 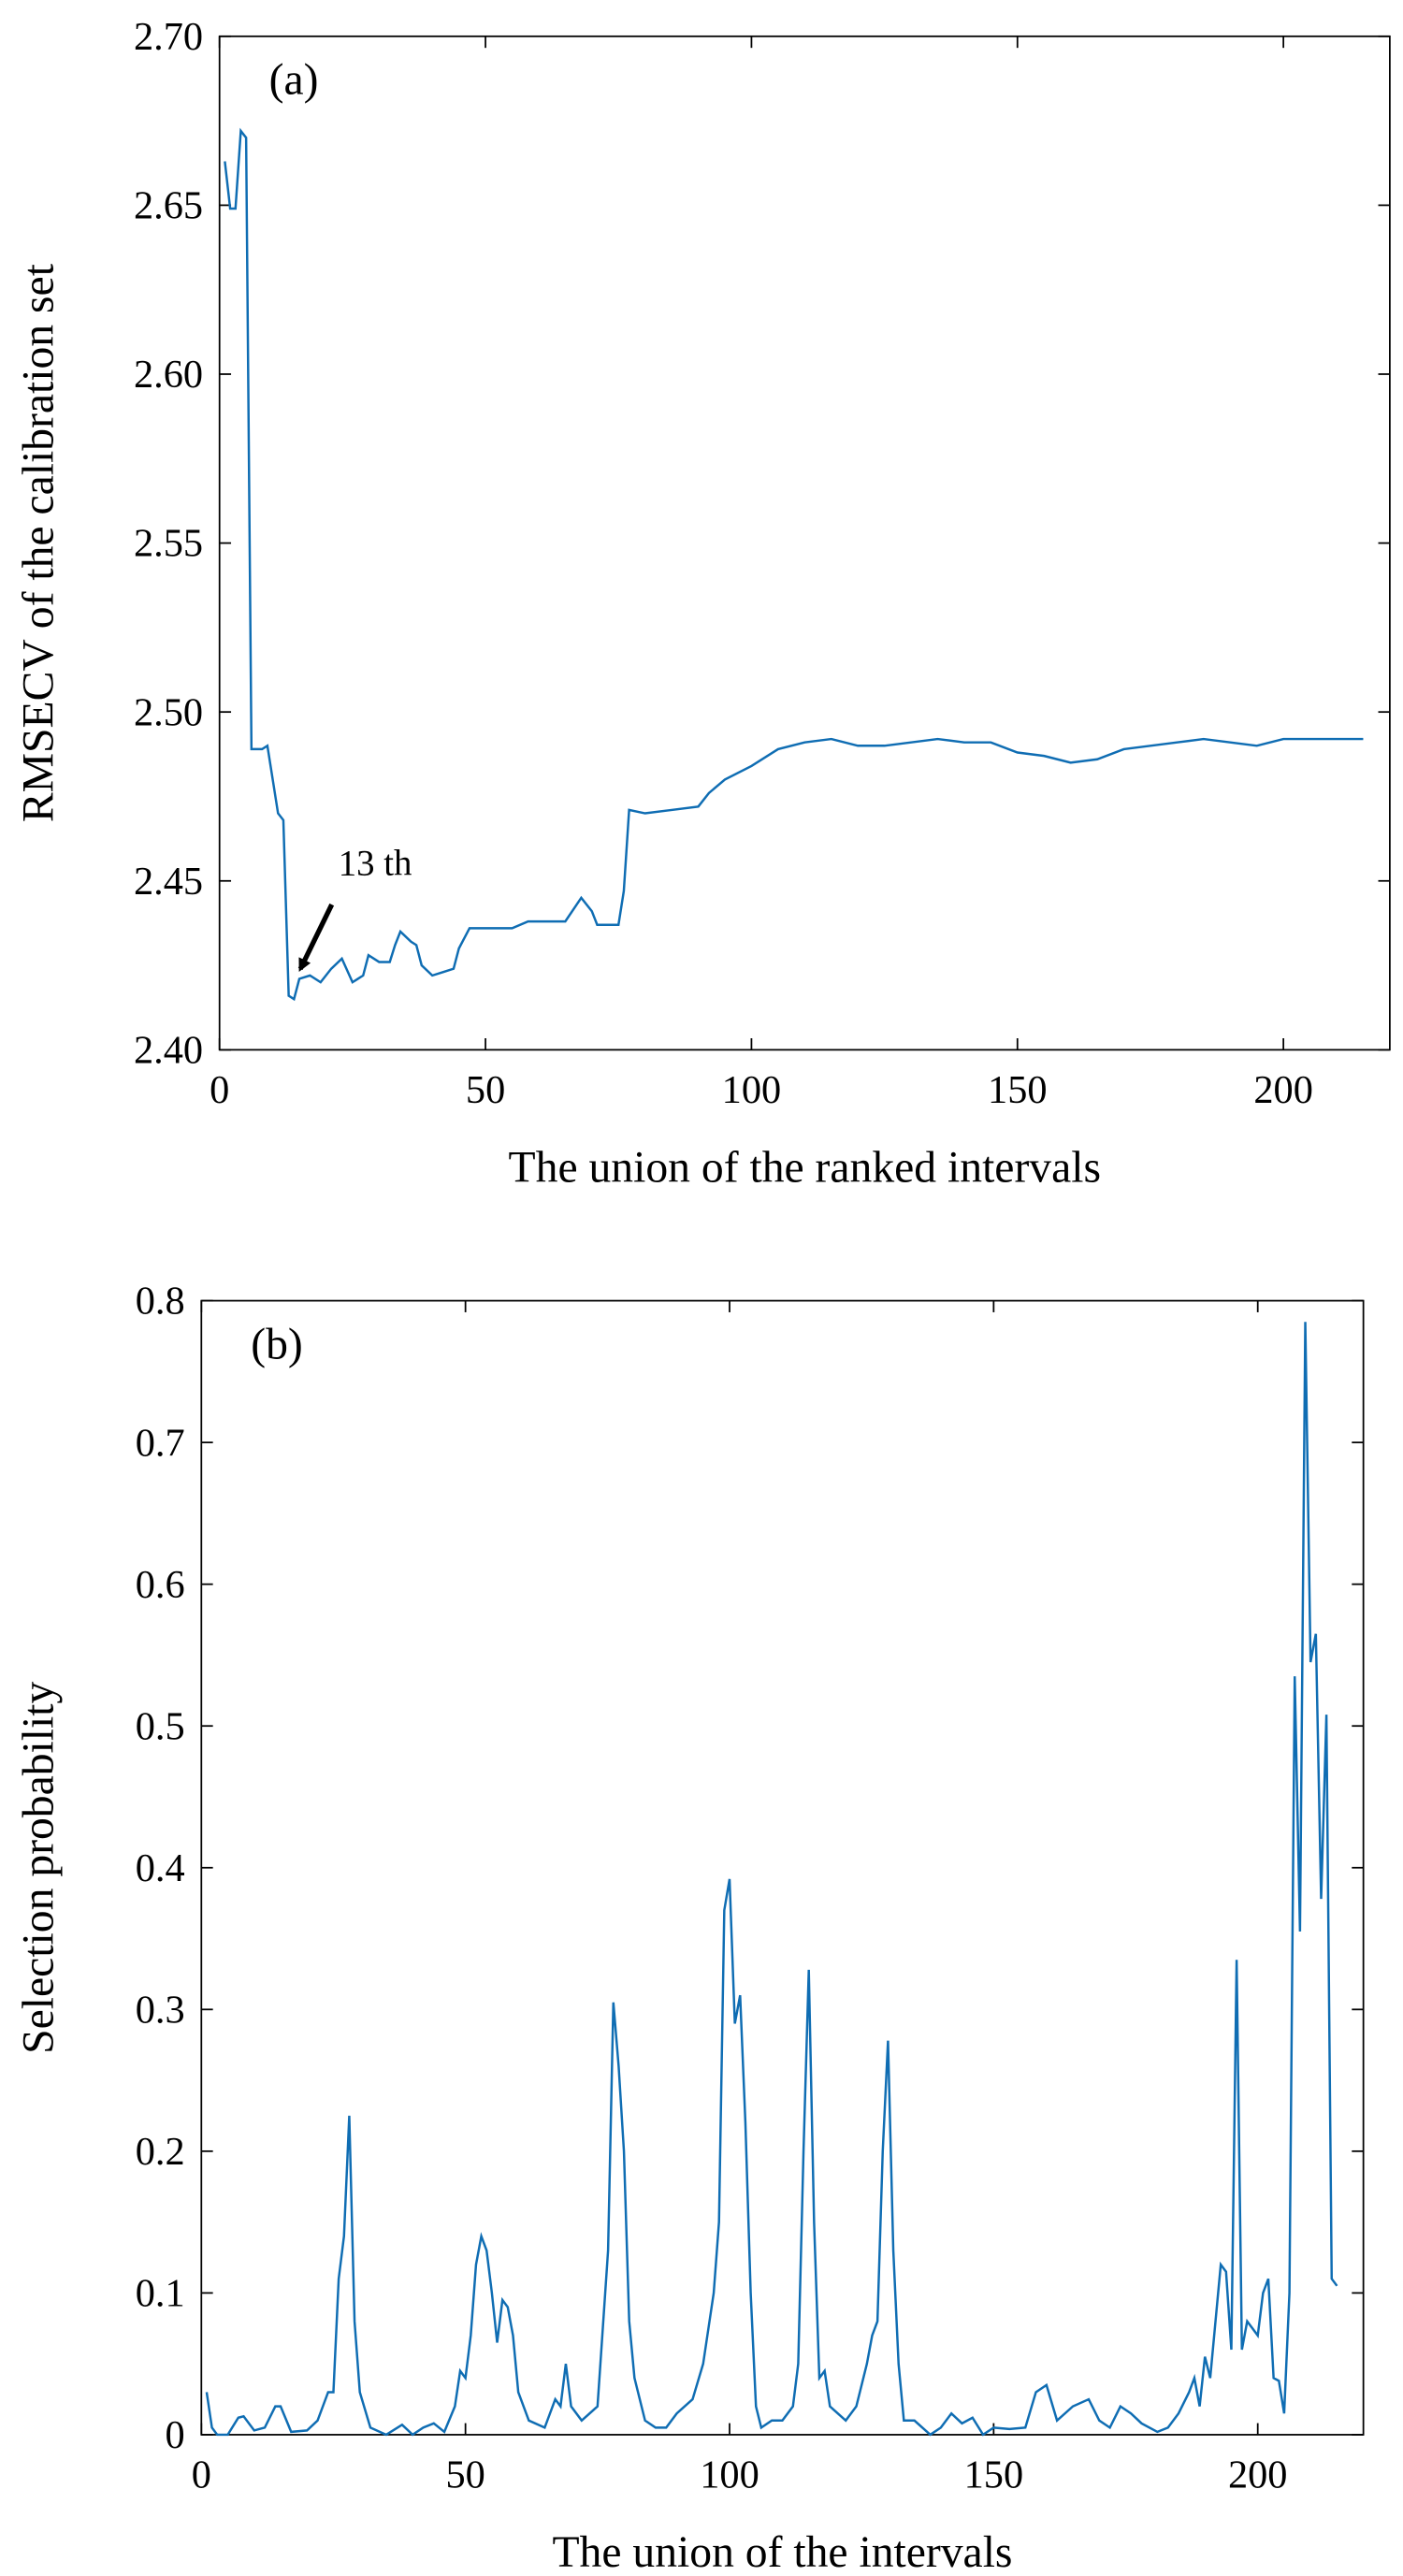 I want to click on y-tick-label: 0.4, so click(x=160, y=1868).